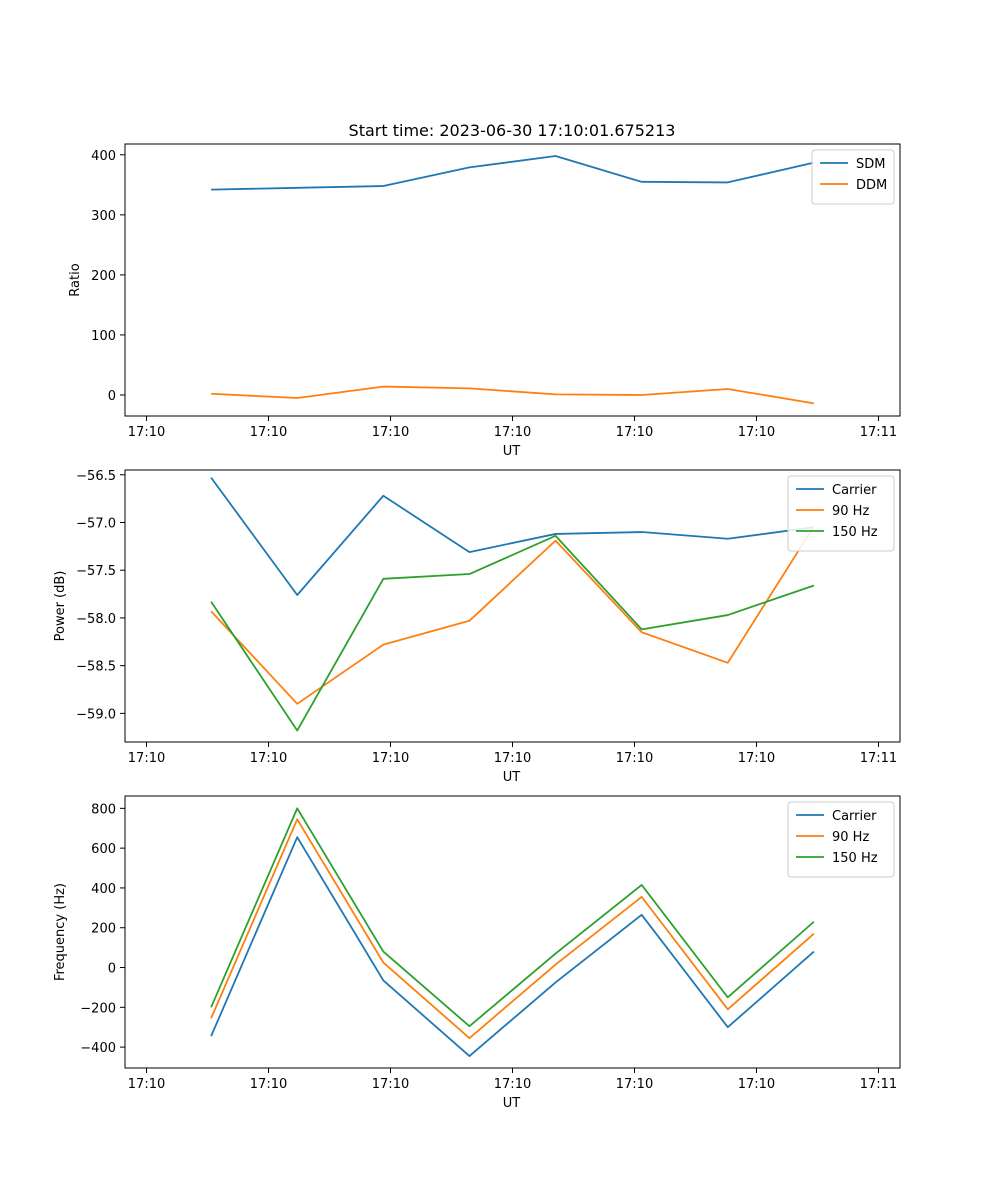  Describe the element at coordinates (60, 932) in the screenshot. I see `y-axis-label: Frequency (Hz)` at that location.